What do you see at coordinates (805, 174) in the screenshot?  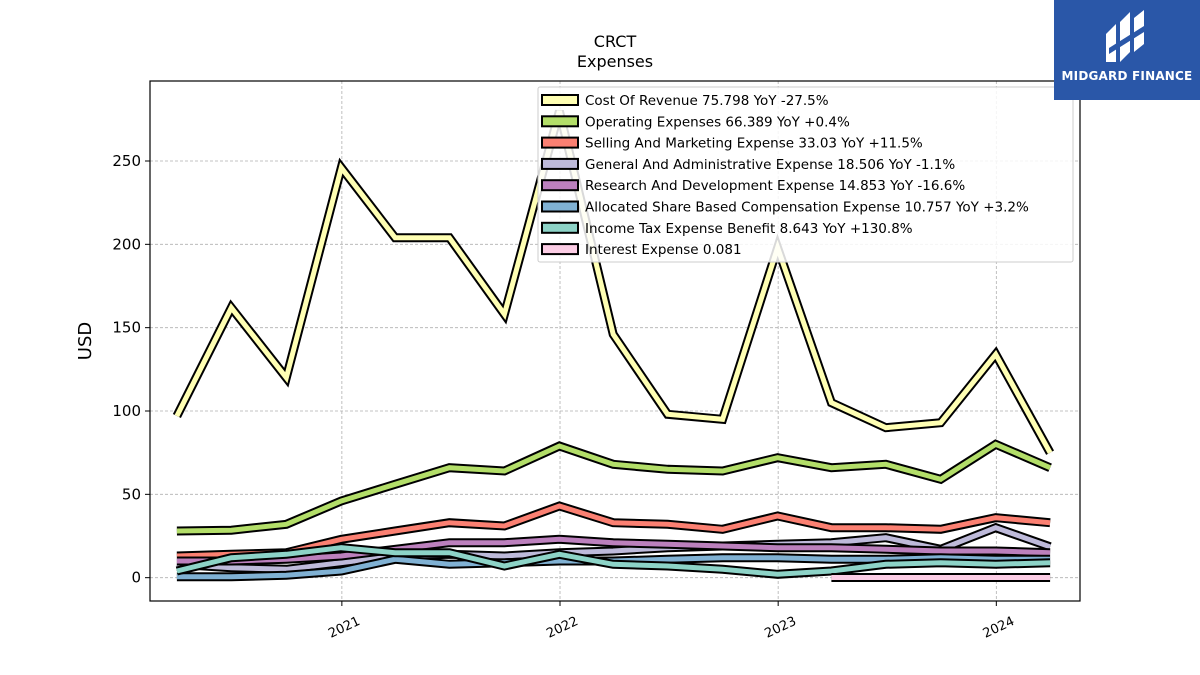 I see `legend-box` at bounding box center [805, 174].